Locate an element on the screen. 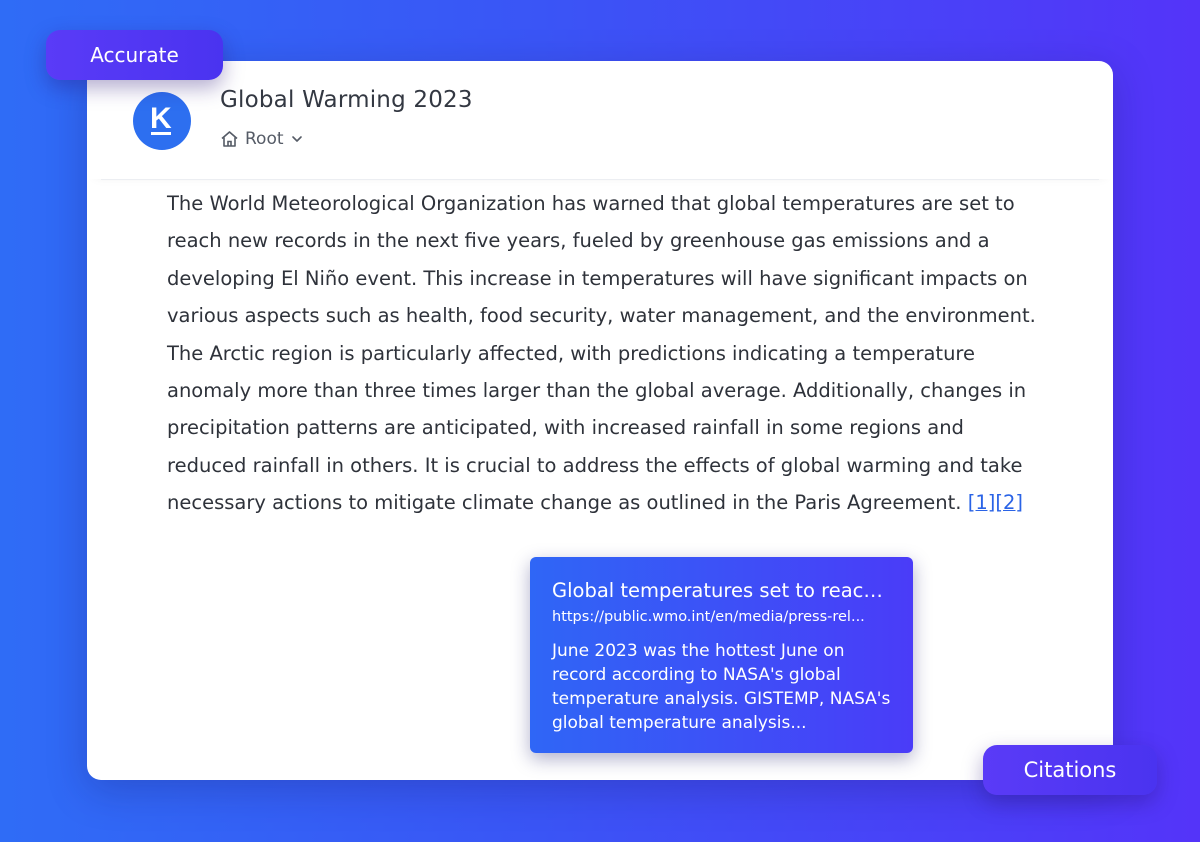 The height and width of the screenshot is (842, 1200). document-header: K Global Warming 2023 Root is located at coordinates (600, 120).